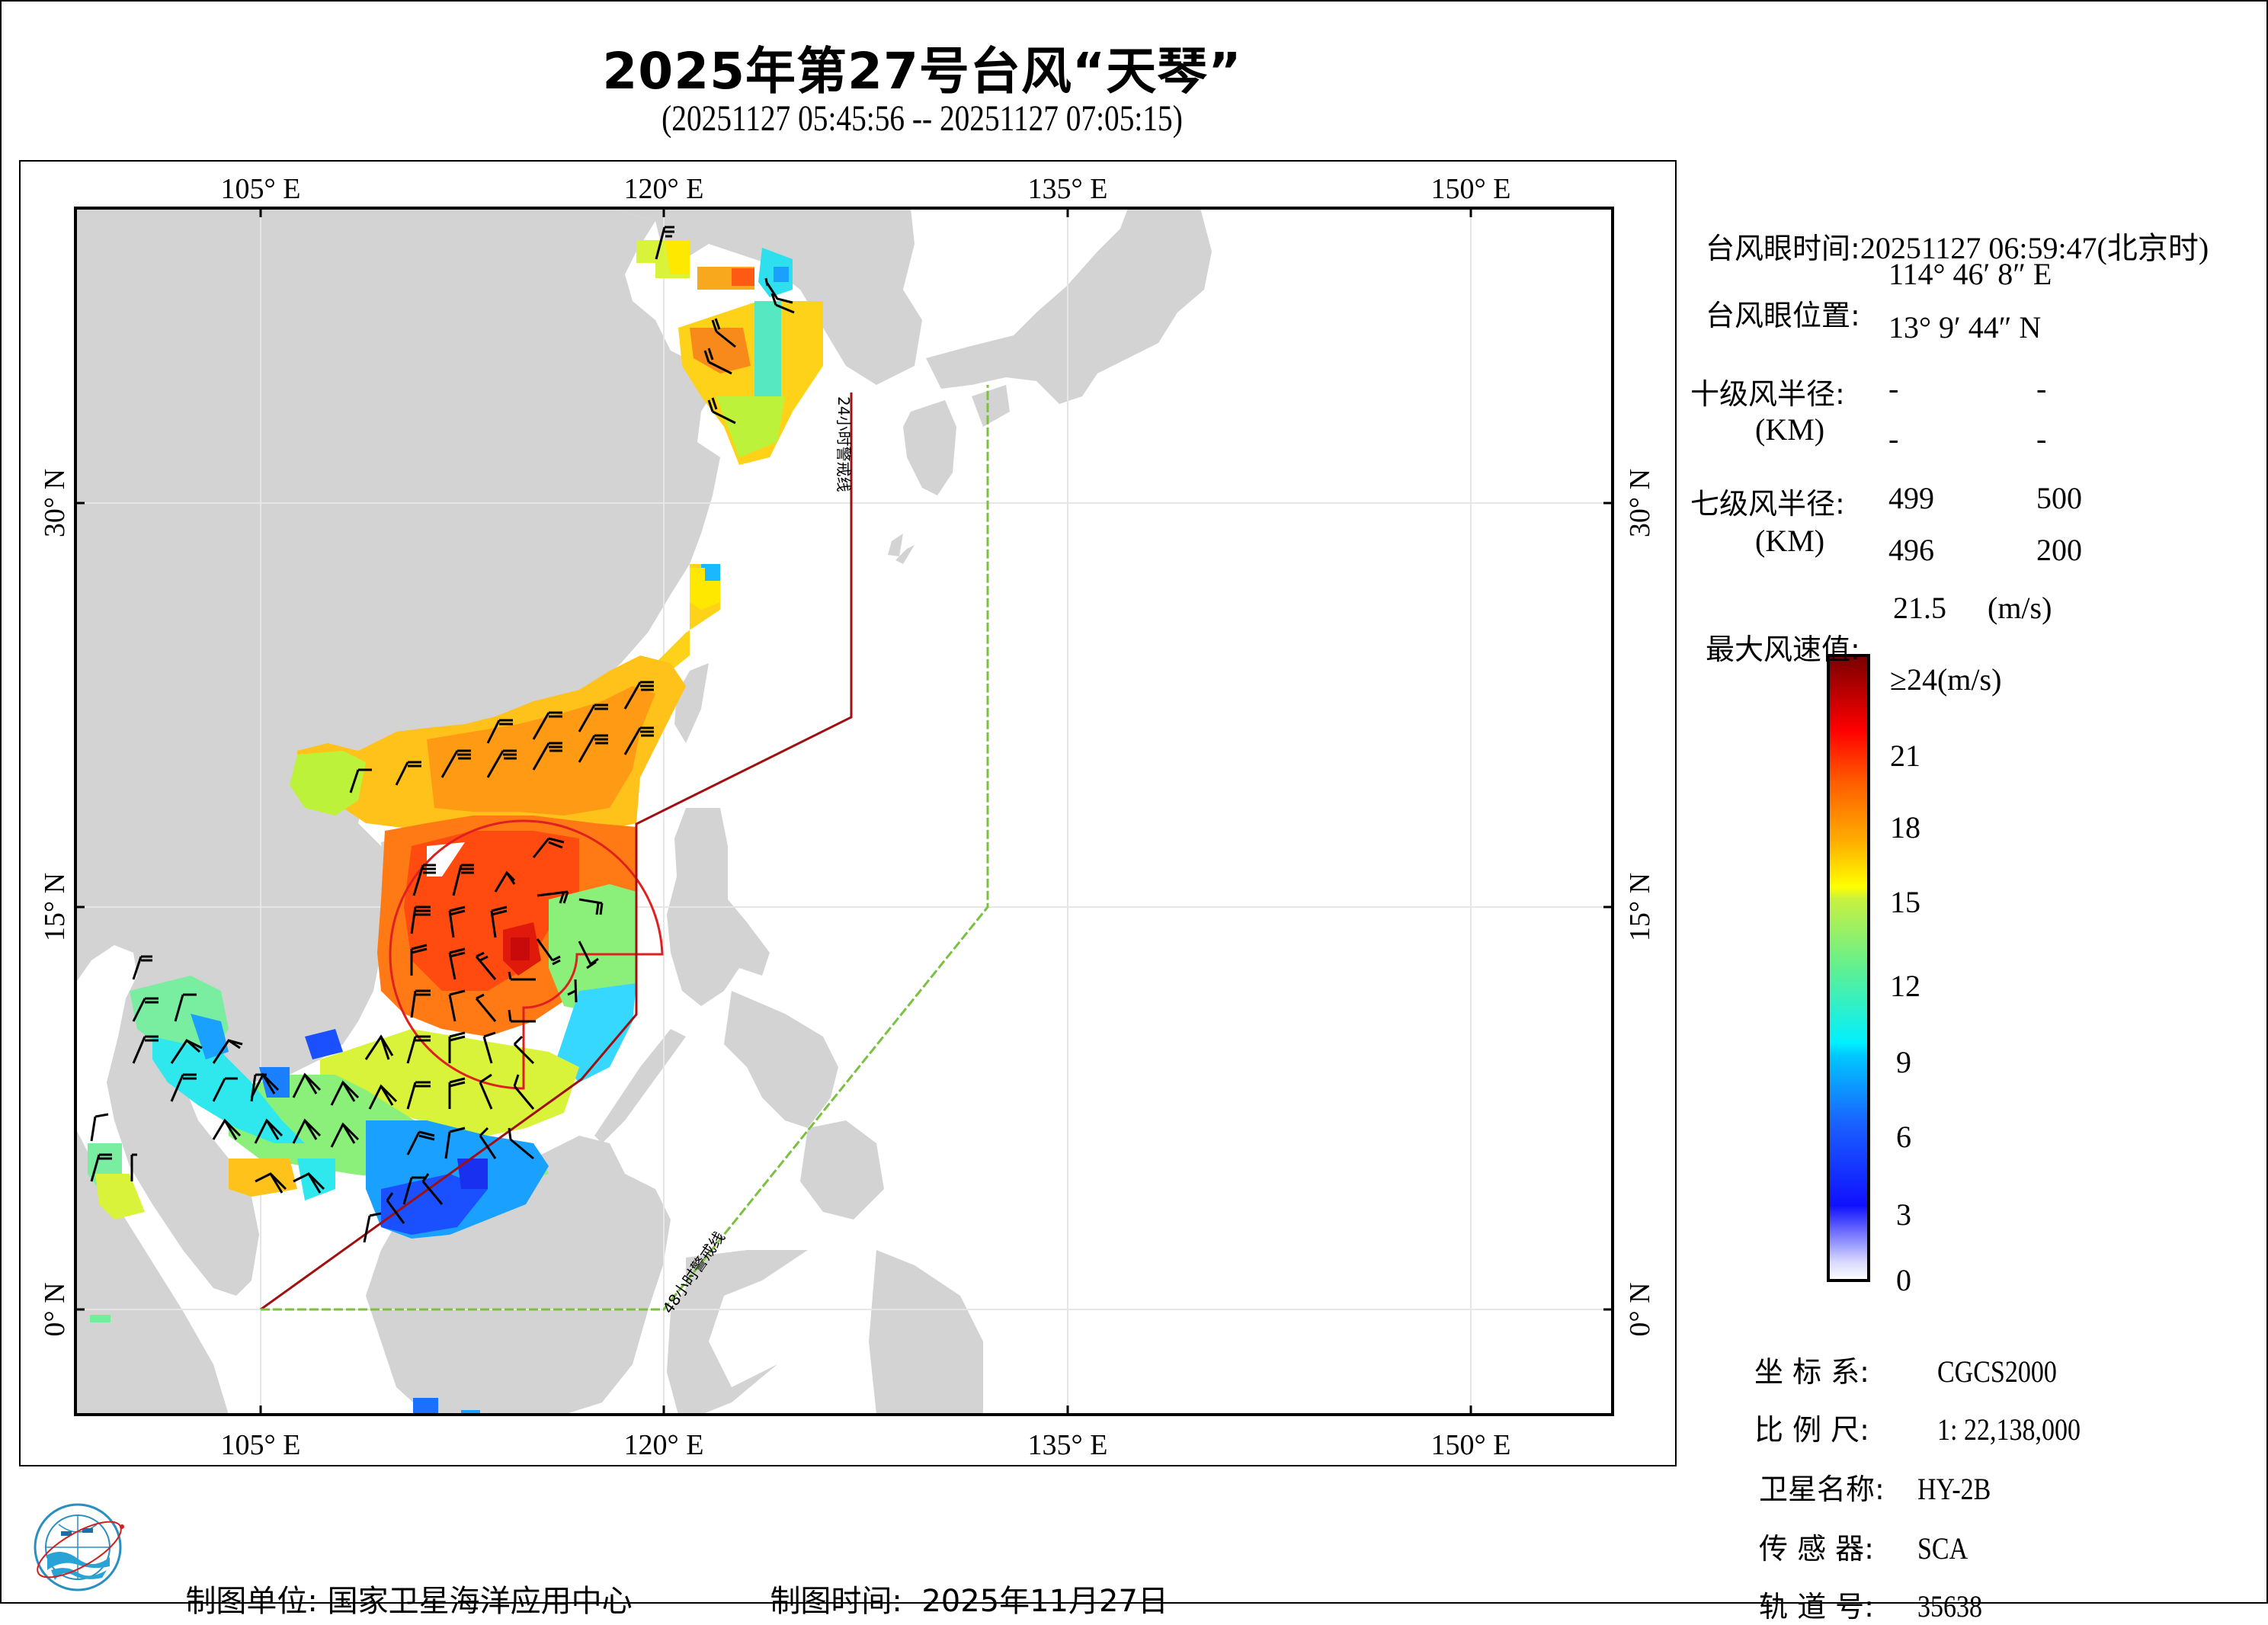 The height and width of the screenshot is (1625, 2268). What do you see at coordinates (781, 1059) in the screenshot?
I see `philippine-islands` at bounding box center [781, 1059].